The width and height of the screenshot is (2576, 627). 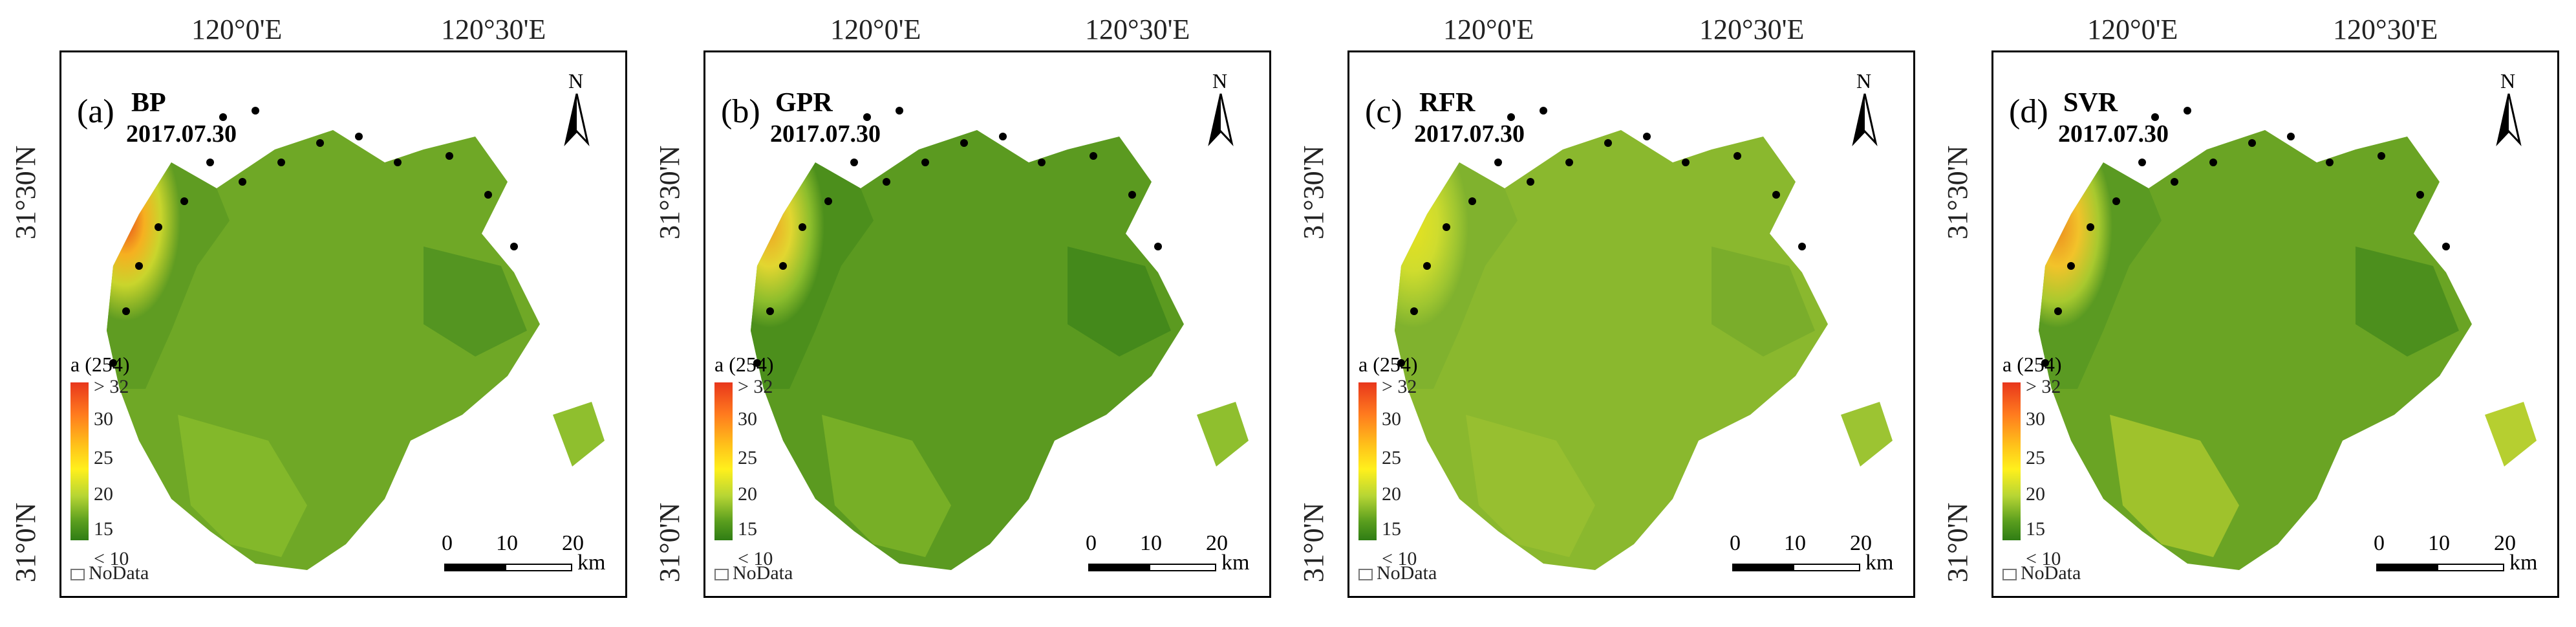 I want to click on panel-letter: (b), so click(x=740, y=111).